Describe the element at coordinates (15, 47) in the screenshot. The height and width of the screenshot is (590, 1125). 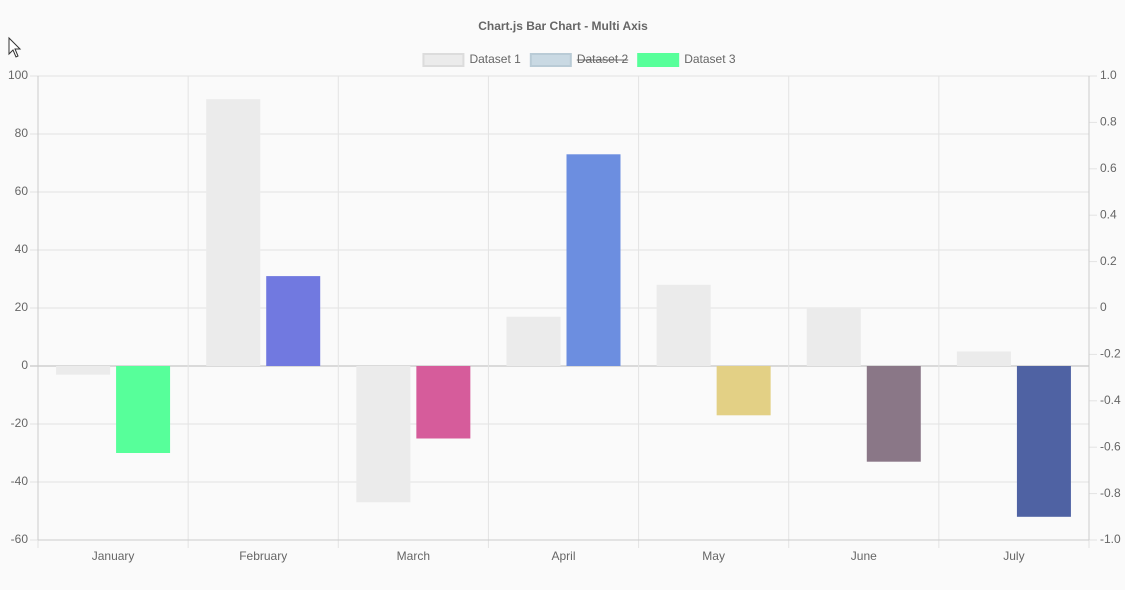
I see `cursor` at that location.